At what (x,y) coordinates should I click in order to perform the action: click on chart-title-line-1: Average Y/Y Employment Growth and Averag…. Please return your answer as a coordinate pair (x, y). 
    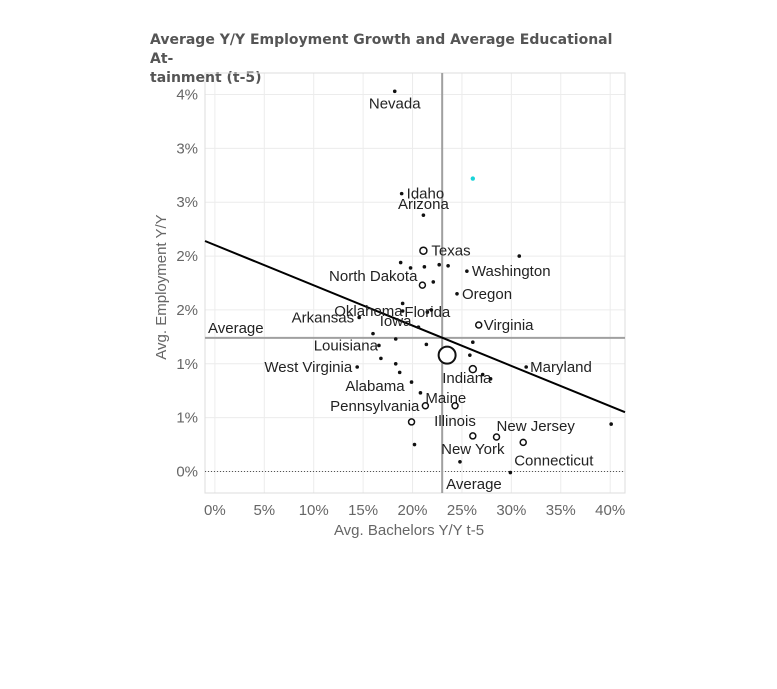
    Looking at the image, I should click on (381, 49).